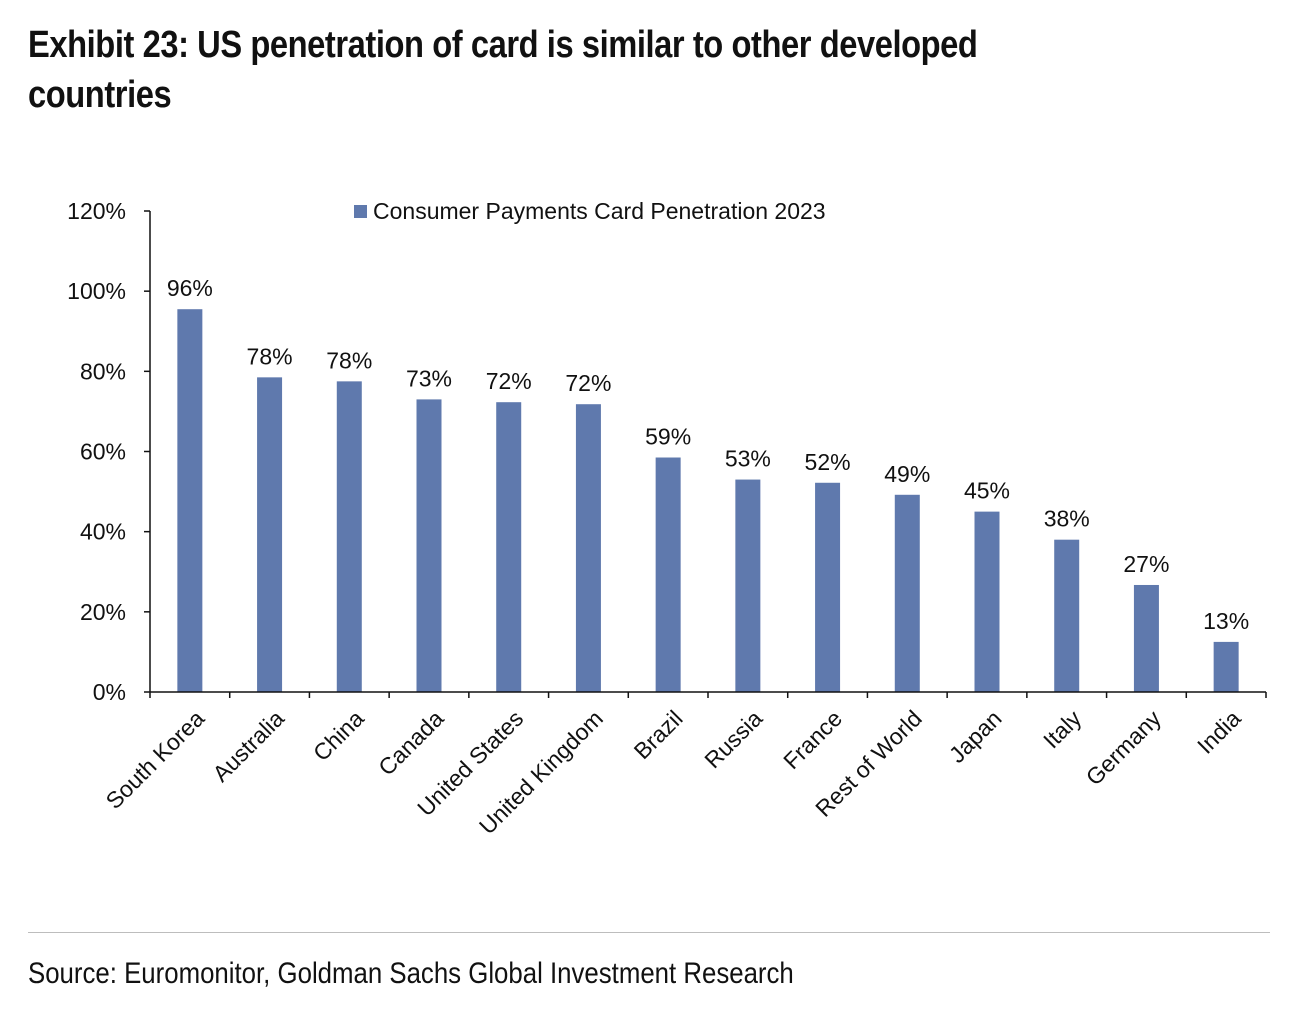 This screenshot has width=1292, height=1011. Describe the element at coordinates (987, 601) in the screenshot. I see `bar-japan` at that location.